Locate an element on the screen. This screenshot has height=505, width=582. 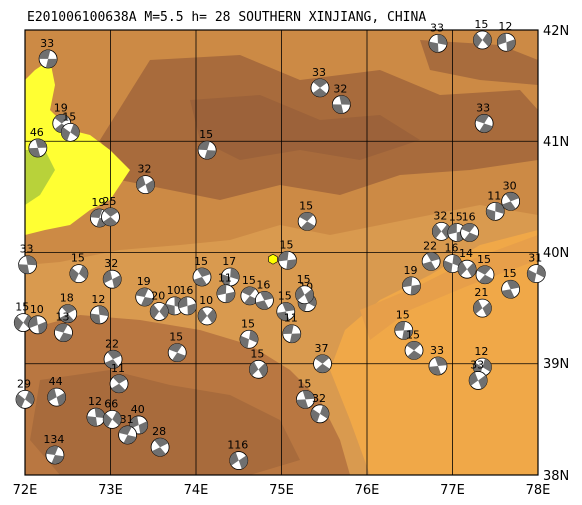
focal-mechanism-22: 17 is located at coordinates (230, 271).